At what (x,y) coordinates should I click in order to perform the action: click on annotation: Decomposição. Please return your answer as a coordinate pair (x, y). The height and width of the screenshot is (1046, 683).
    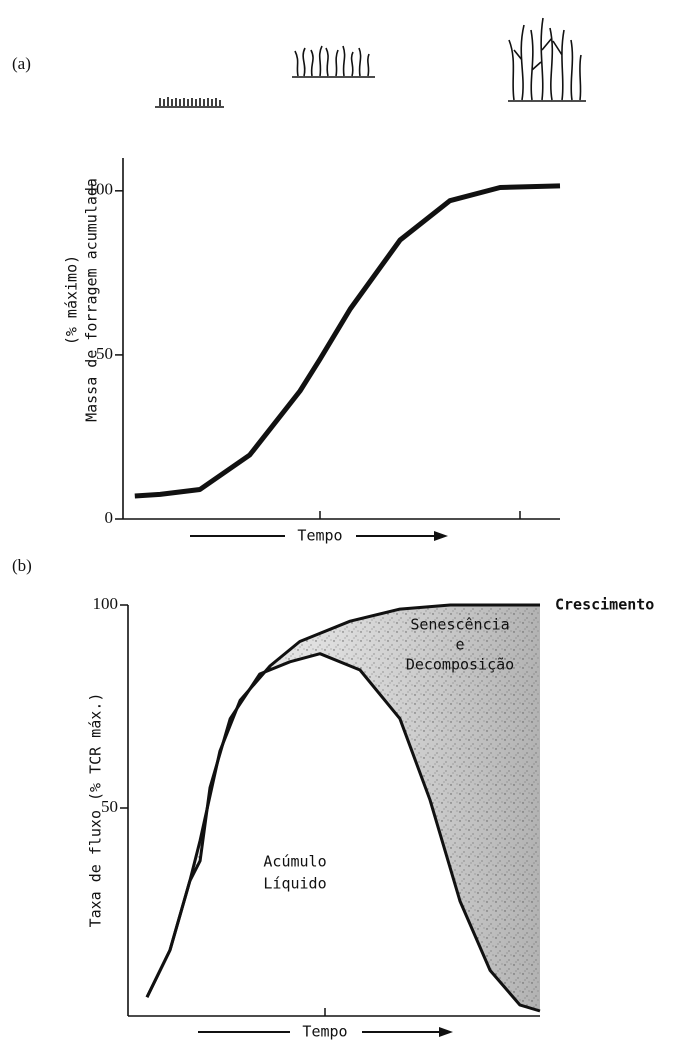
    Looking at the image, I should click on (460, 665).